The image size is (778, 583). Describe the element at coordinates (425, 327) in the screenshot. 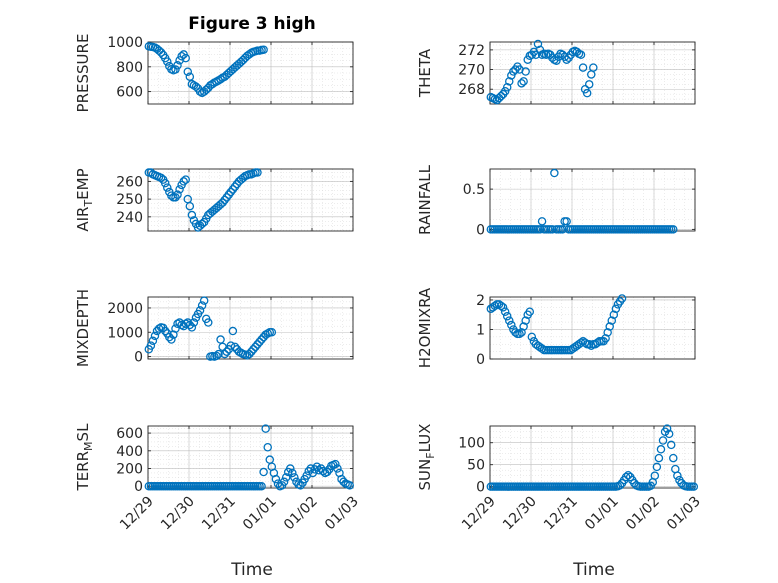

I see `y-axis-label: H2OMIXRA` at that location.